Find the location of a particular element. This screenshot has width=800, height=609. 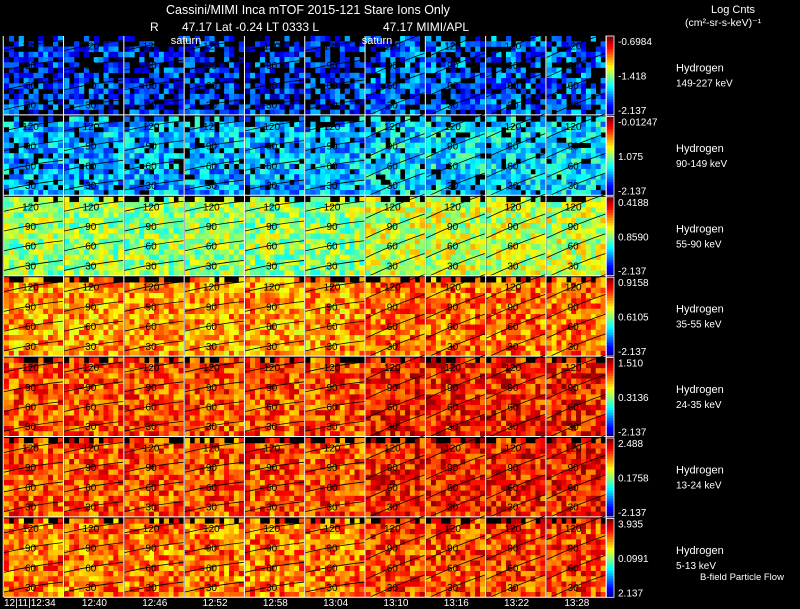

panel-r2-c8: 120 90 60 30 is located at coordinates (516, 235).